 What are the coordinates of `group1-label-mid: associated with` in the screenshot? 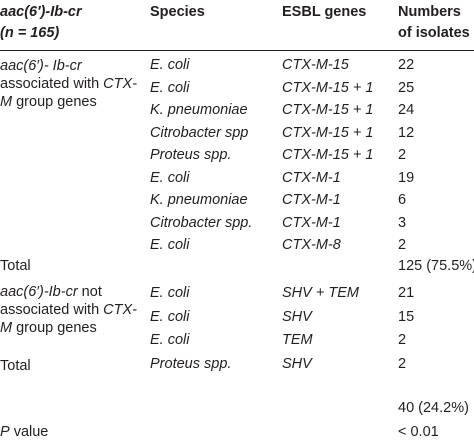 It's located at (52, 84).